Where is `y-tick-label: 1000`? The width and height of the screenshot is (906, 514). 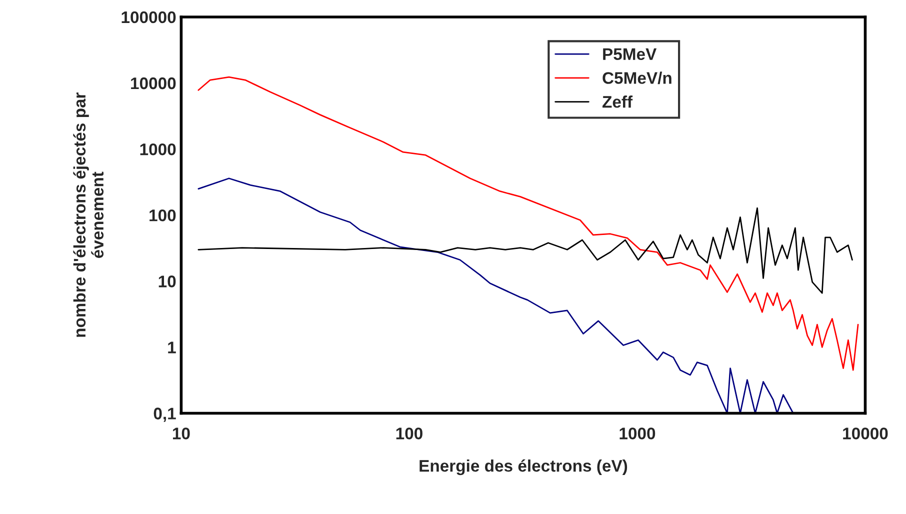 y-tick-label: 1000 is located at coordinates (158, 149).